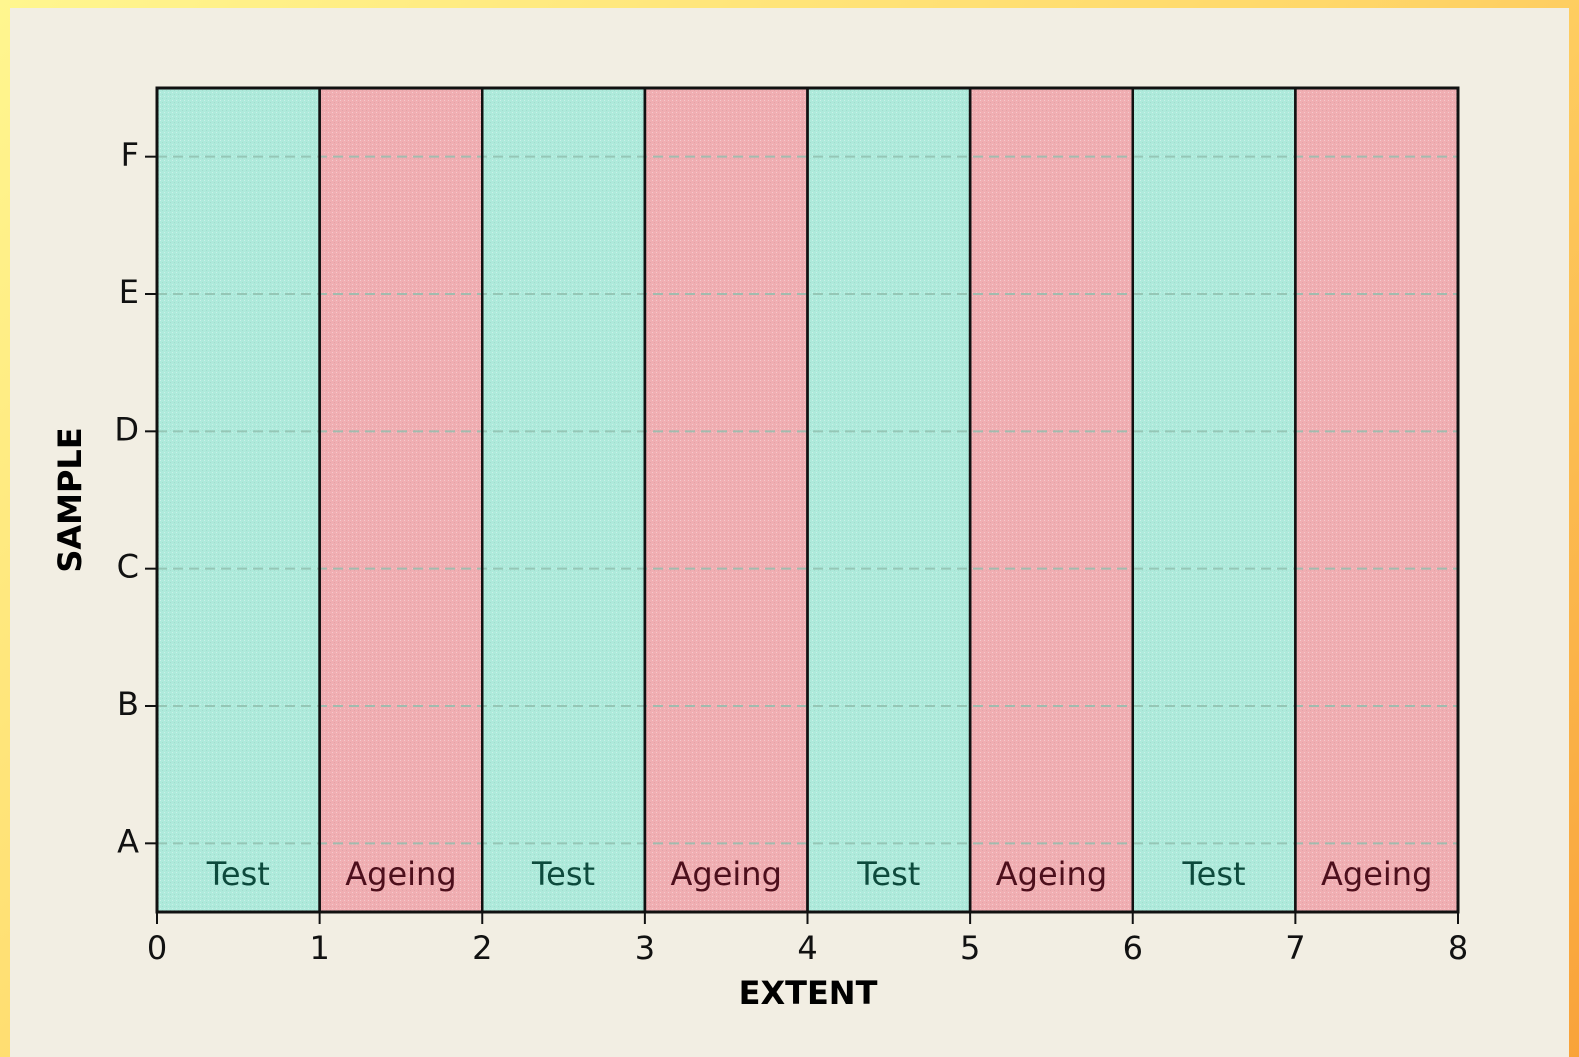 The height and width of the screenshot is (1057, 1579). What do you see at coordinates (645, 948) in the screenshot?
I see `x-tick-label: 3` at bounding box center [645, 948].